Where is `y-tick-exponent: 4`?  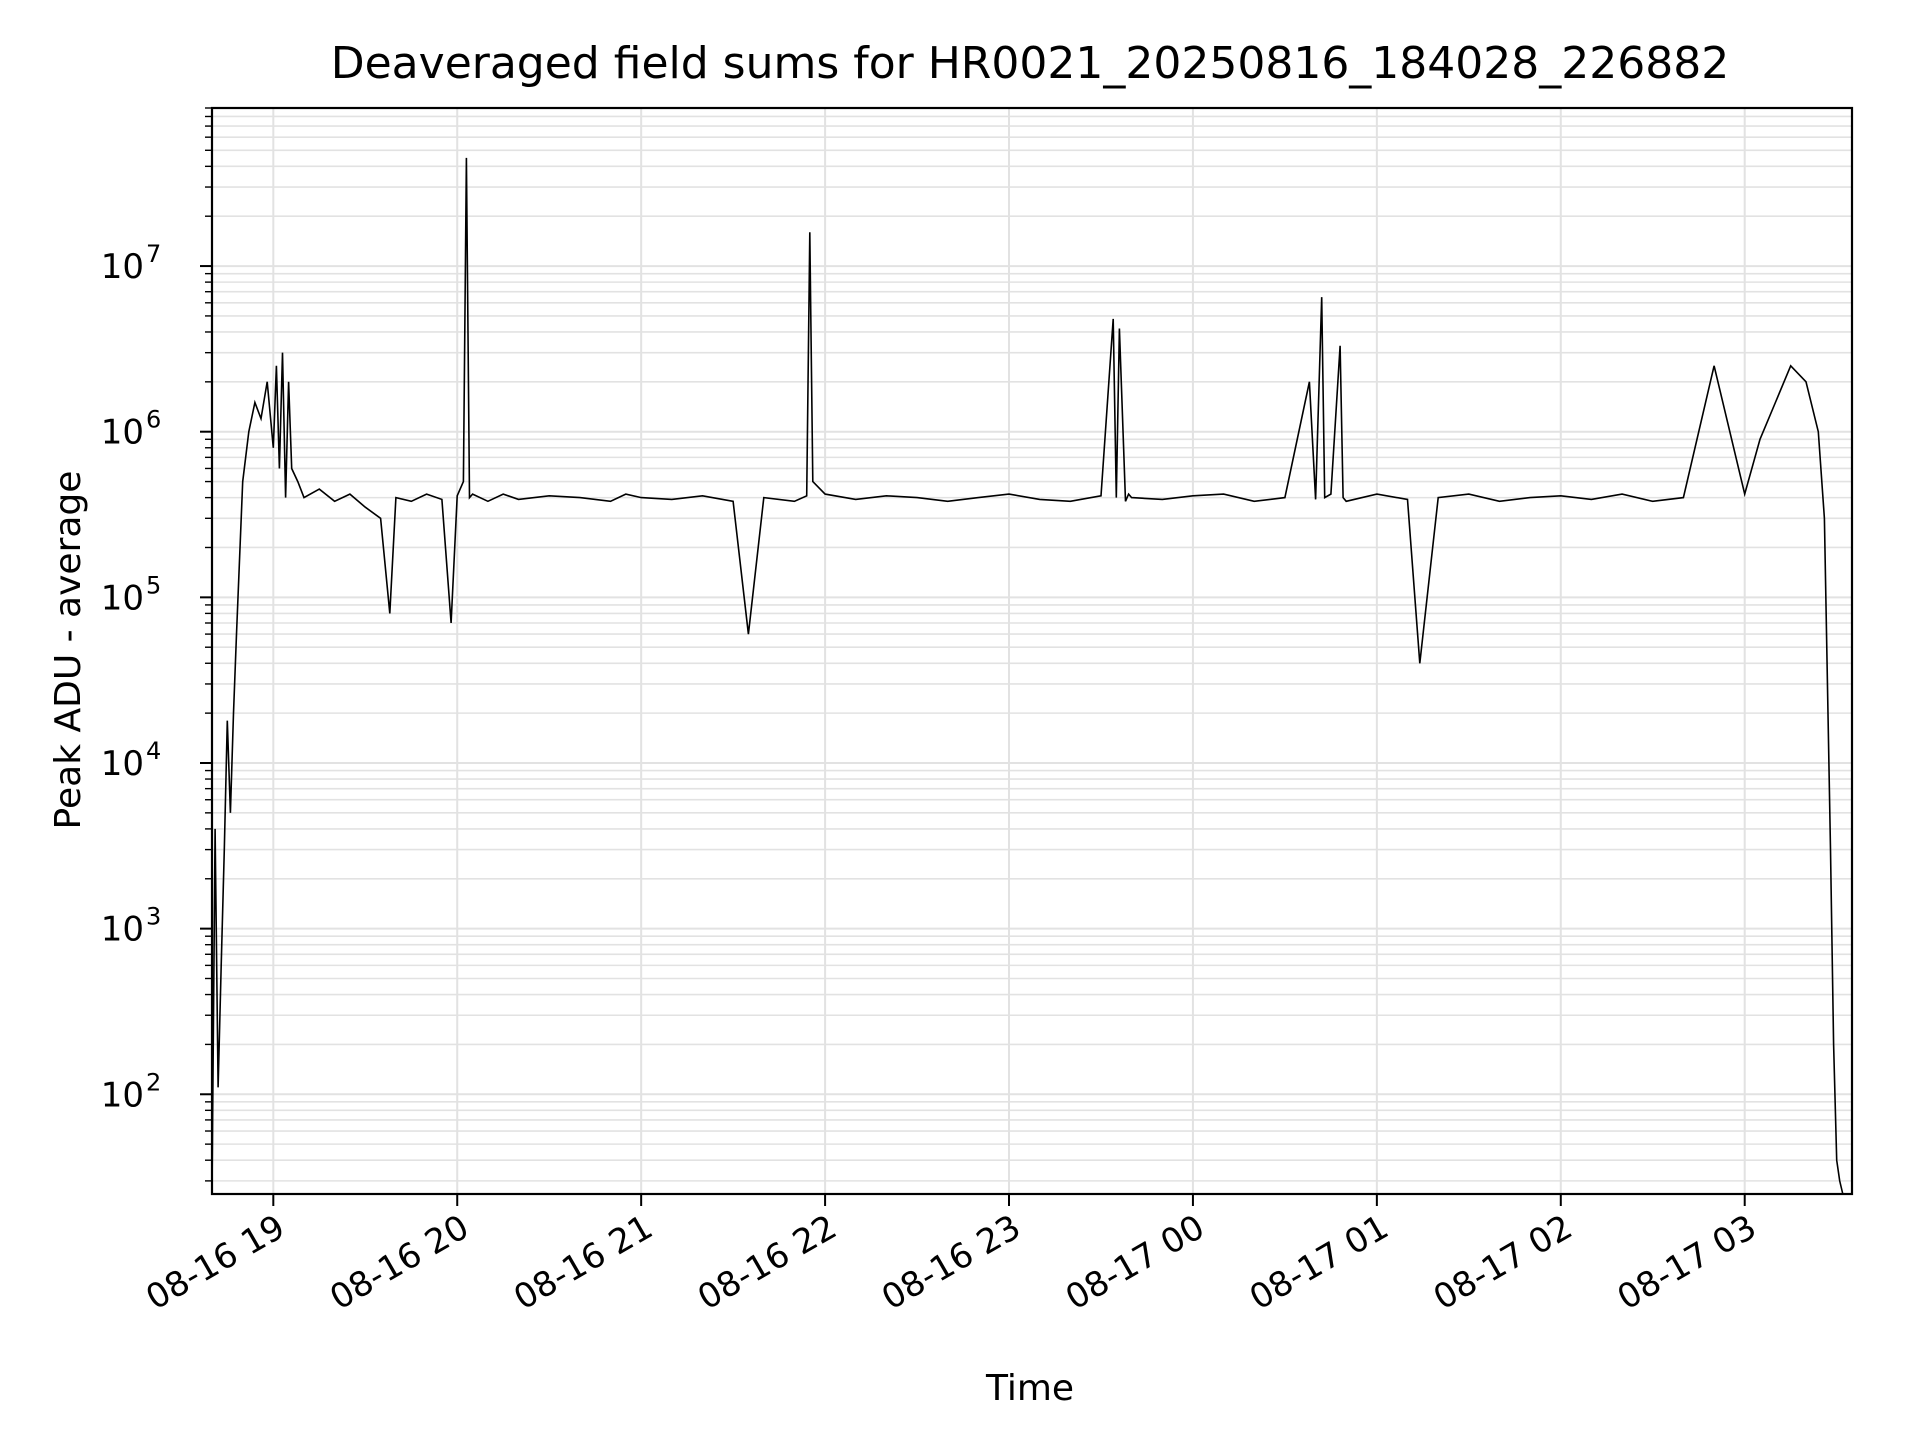
y-tick-exponent: 4 is located at coordinates (153, 751).